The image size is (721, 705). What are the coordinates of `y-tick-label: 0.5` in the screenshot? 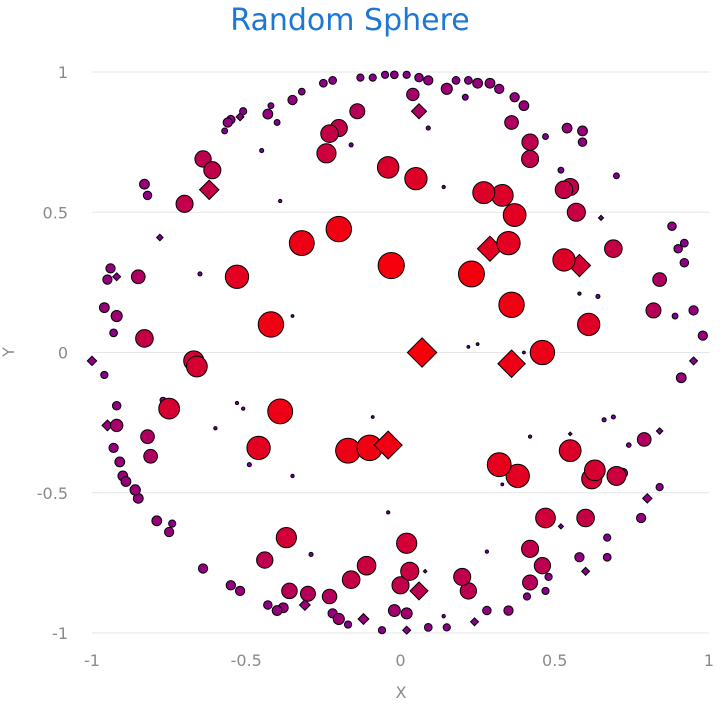 It's located at (55, 212).